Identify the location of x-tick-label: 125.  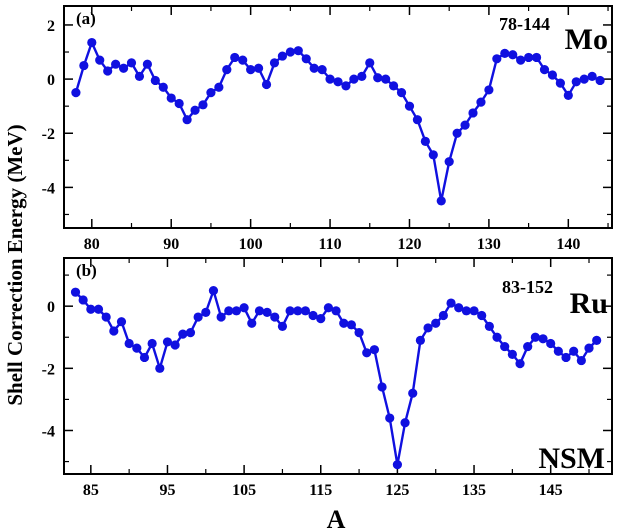
(397, 490).